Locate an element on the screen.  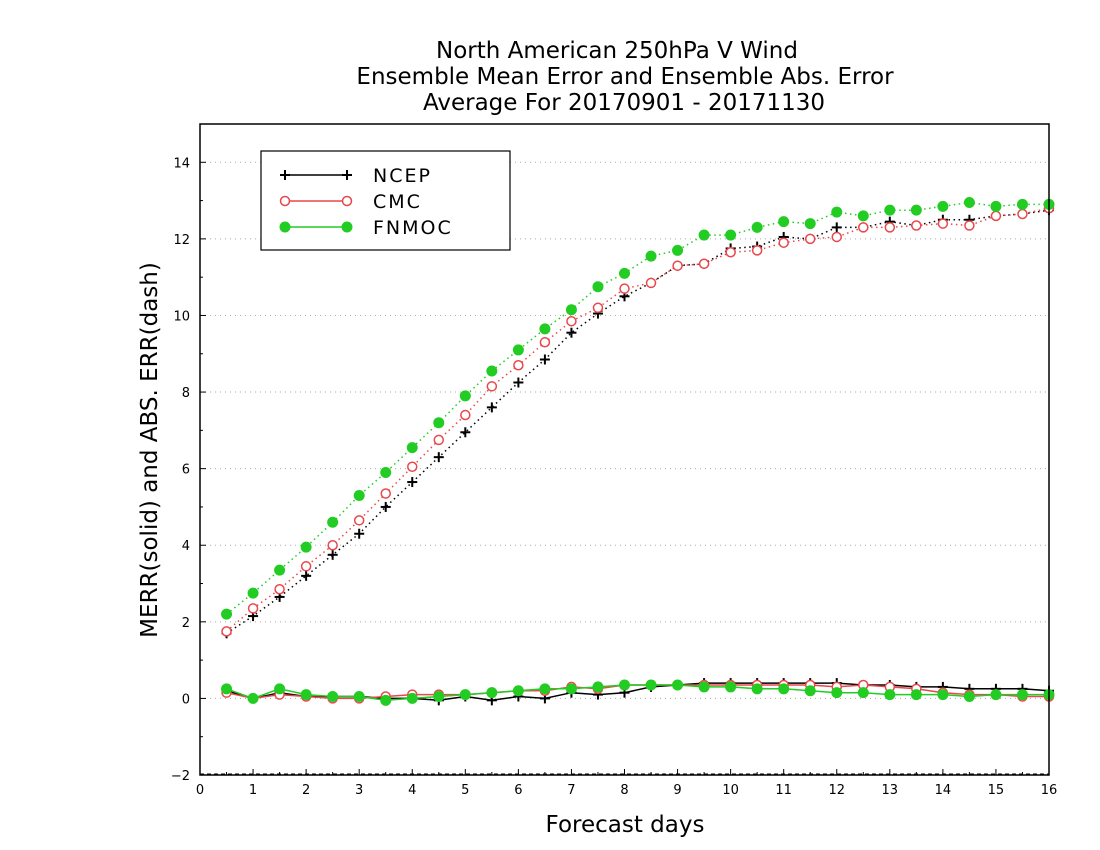
y-tick-label: 6 is located at coordinates (186, 470).